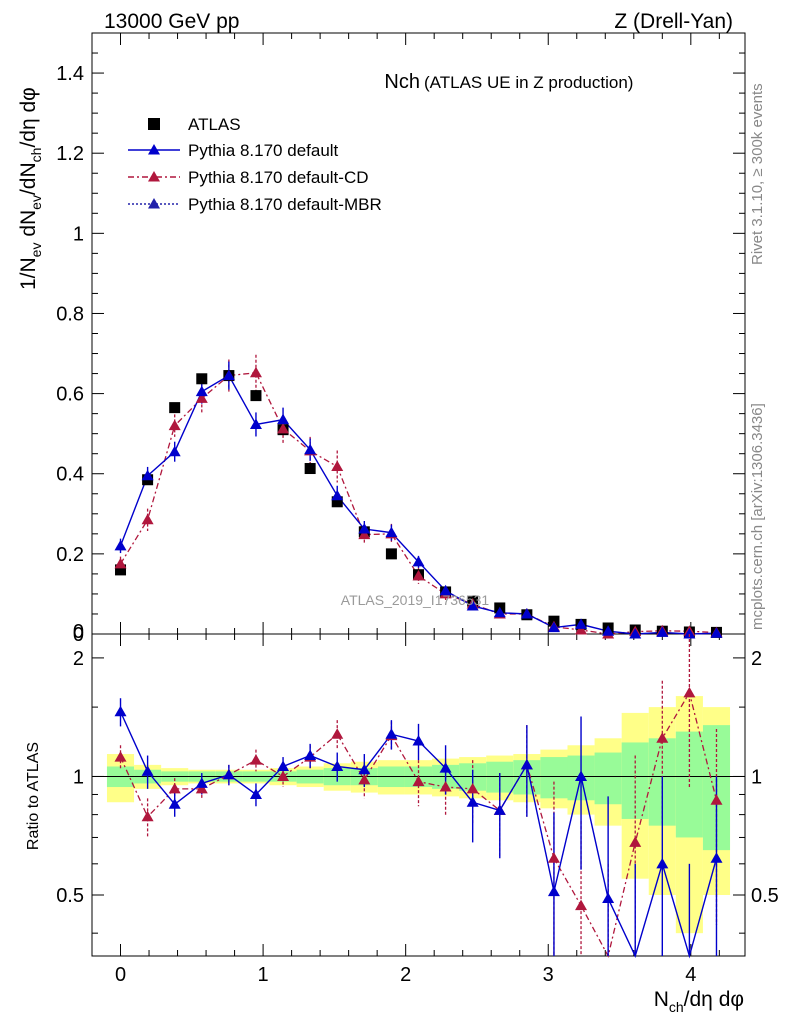  Describe the element at coordinates (171, 21) in the screenshot. I see `energy-label: 13000 GeV pp` at that location.